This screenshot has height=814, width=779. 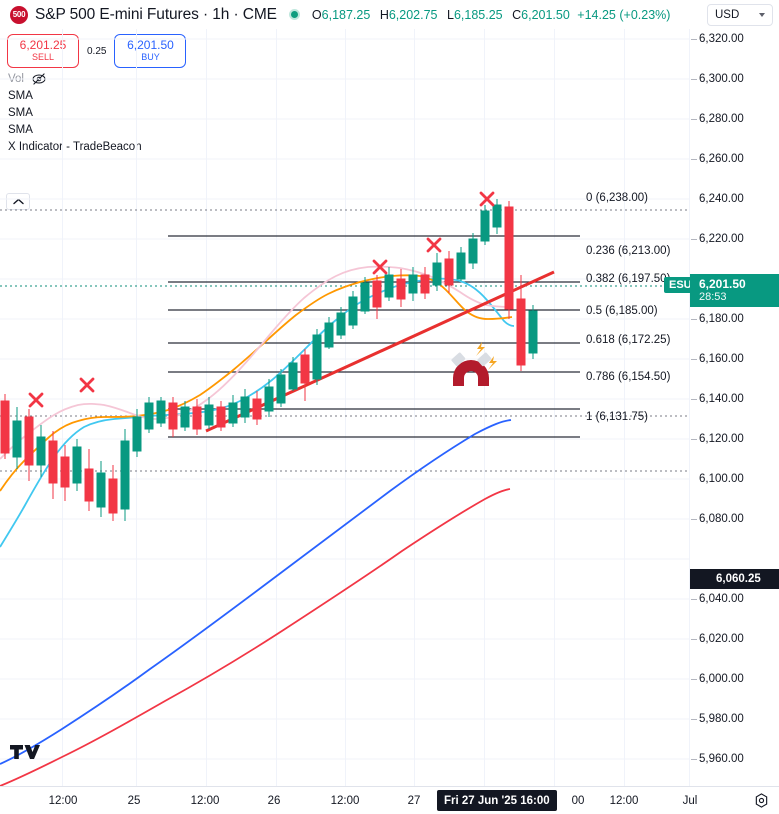 What do you see at coordinates (413, 14) in the screenshot?
I see `high-value: 6,202.75` at bounding box center [413, 14].